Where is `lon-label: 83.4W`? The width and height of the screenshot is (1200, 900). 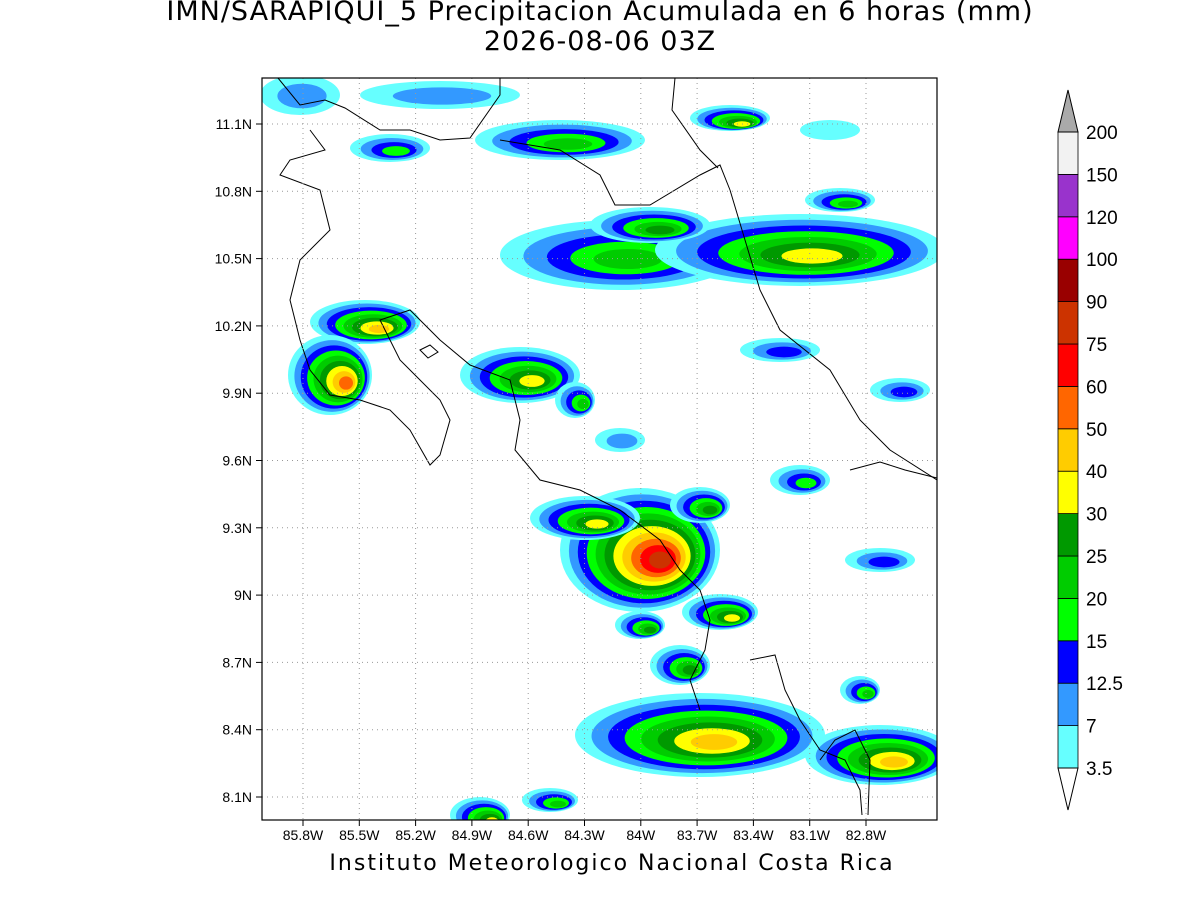 lon-label: 83.4W is located at coordinates (753, 835).